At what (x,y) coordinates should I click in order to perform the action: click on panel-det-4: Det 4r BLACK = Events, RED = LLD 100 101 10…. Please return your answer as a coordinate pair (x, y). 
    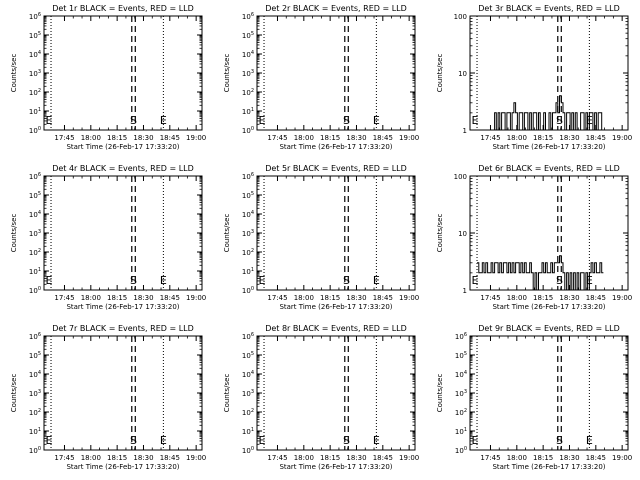
    Looking at the image, I should click on (108, 237).